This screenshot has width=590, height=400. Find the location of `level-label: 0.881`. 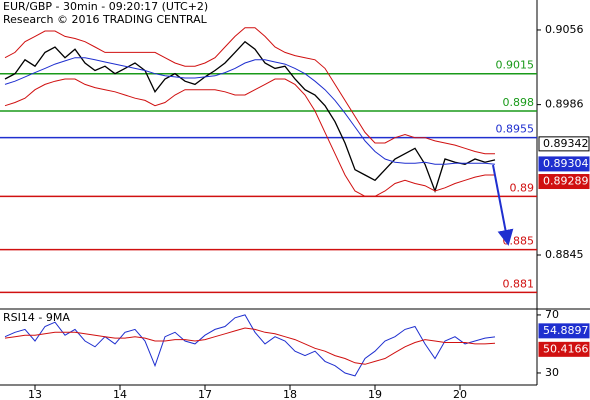

level-label: 0.881 is located at coordinates (519, 283).